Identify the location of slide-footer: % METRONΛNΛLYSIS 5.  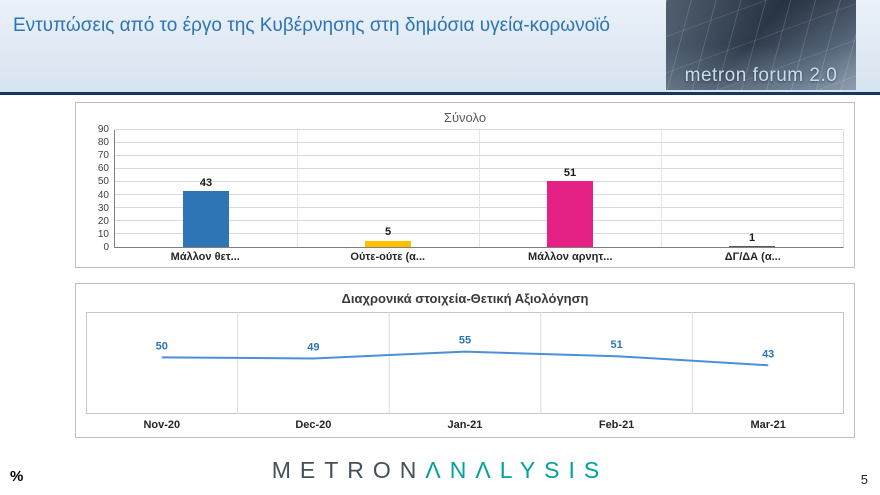
(440, 473).